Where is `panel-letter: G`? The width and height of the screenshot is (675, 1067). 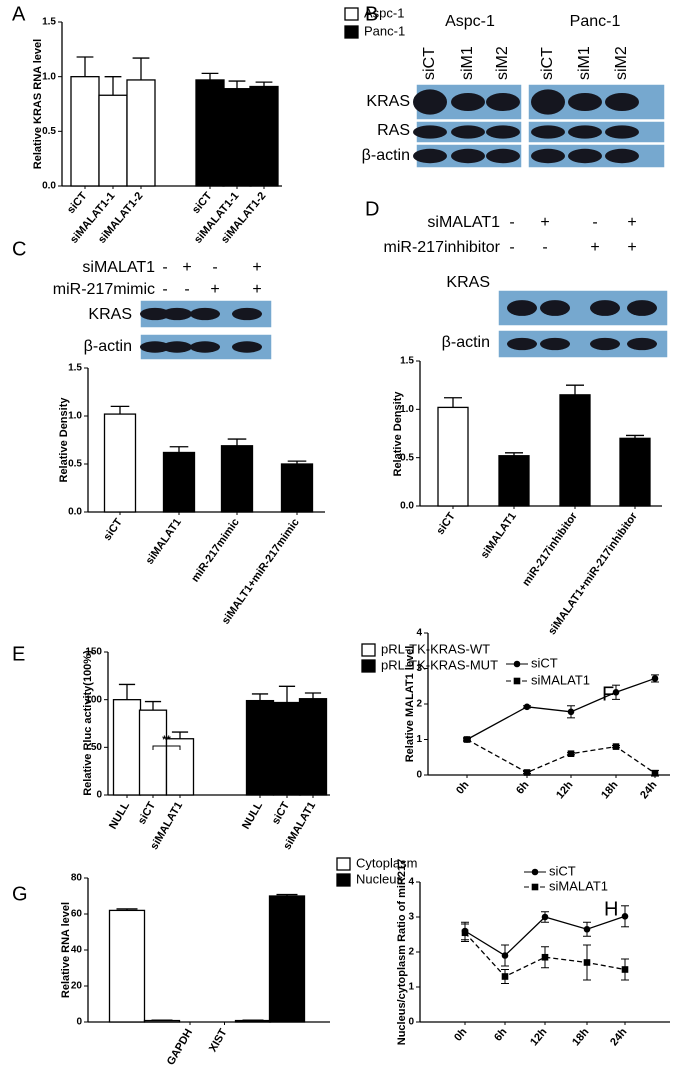
panel-letter: G is located at coordinates (20, 894).